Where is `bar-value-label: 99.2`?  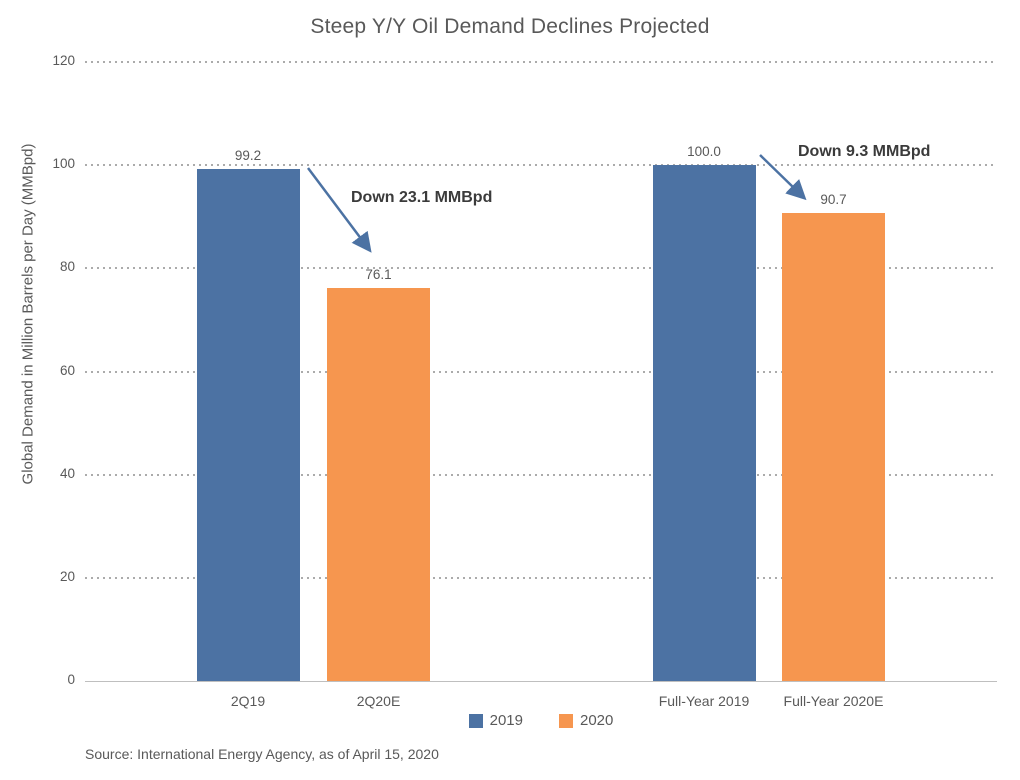
bar-value-label: 99.2 is located at coordinates (248, 156).